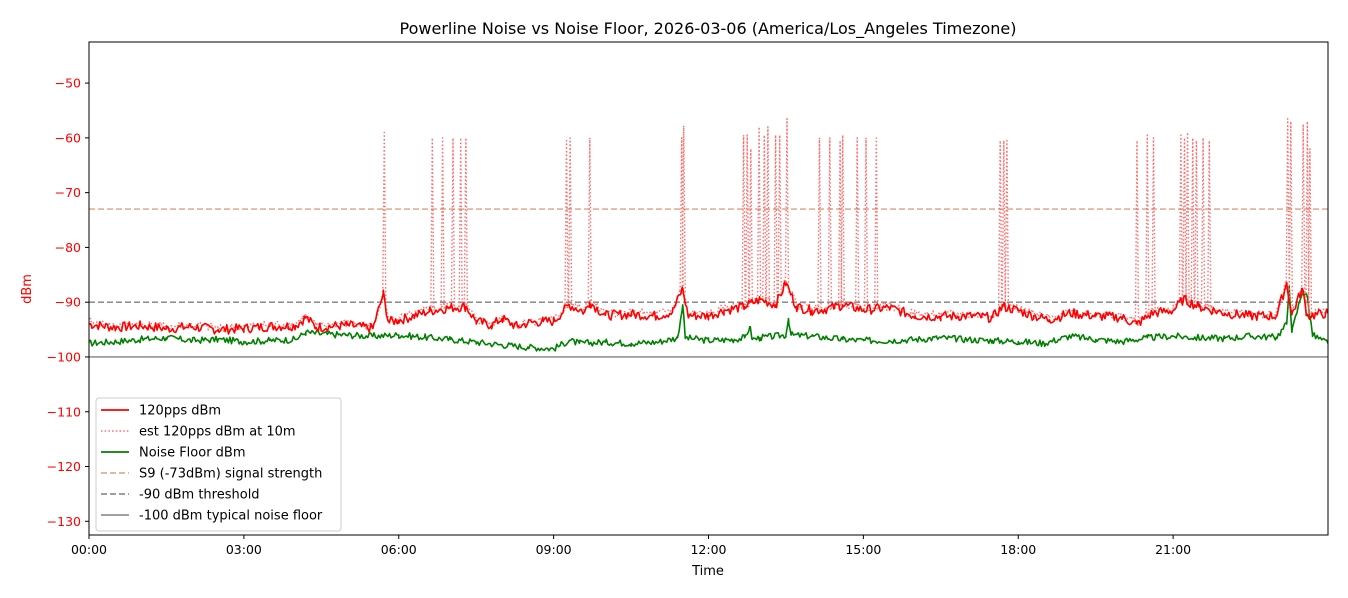  What do you see at coordinates (244, 549) in the screenshot?
I see `x-tick-label: 03:00` at bounding box center [244, 549].